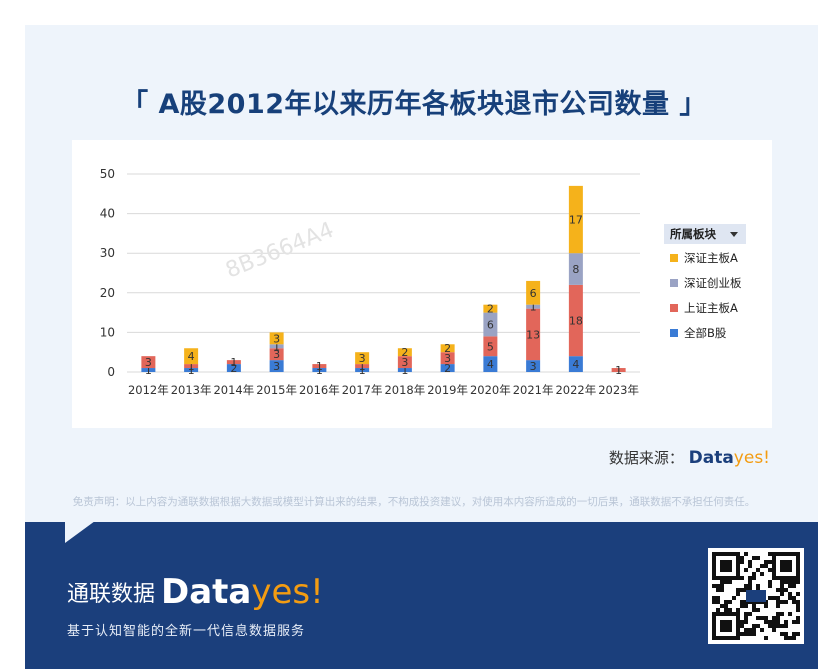  I want to click on source-label: 数据来源：, so click(646, 458).